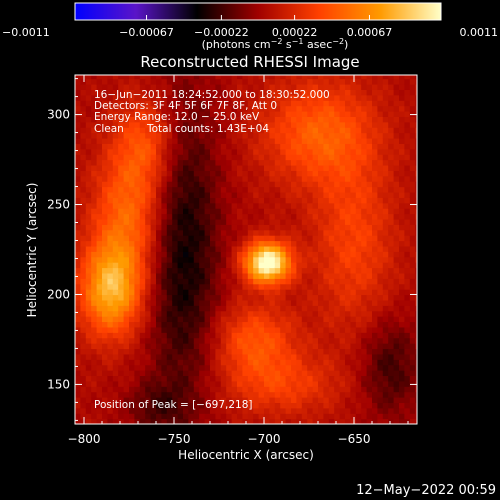 The height and width of the screenshot is (500, 500). What do you see at coordinates (58, 115) in the screenshot?
I see `y-tick-label: 300` at bounding box center [58, 115].